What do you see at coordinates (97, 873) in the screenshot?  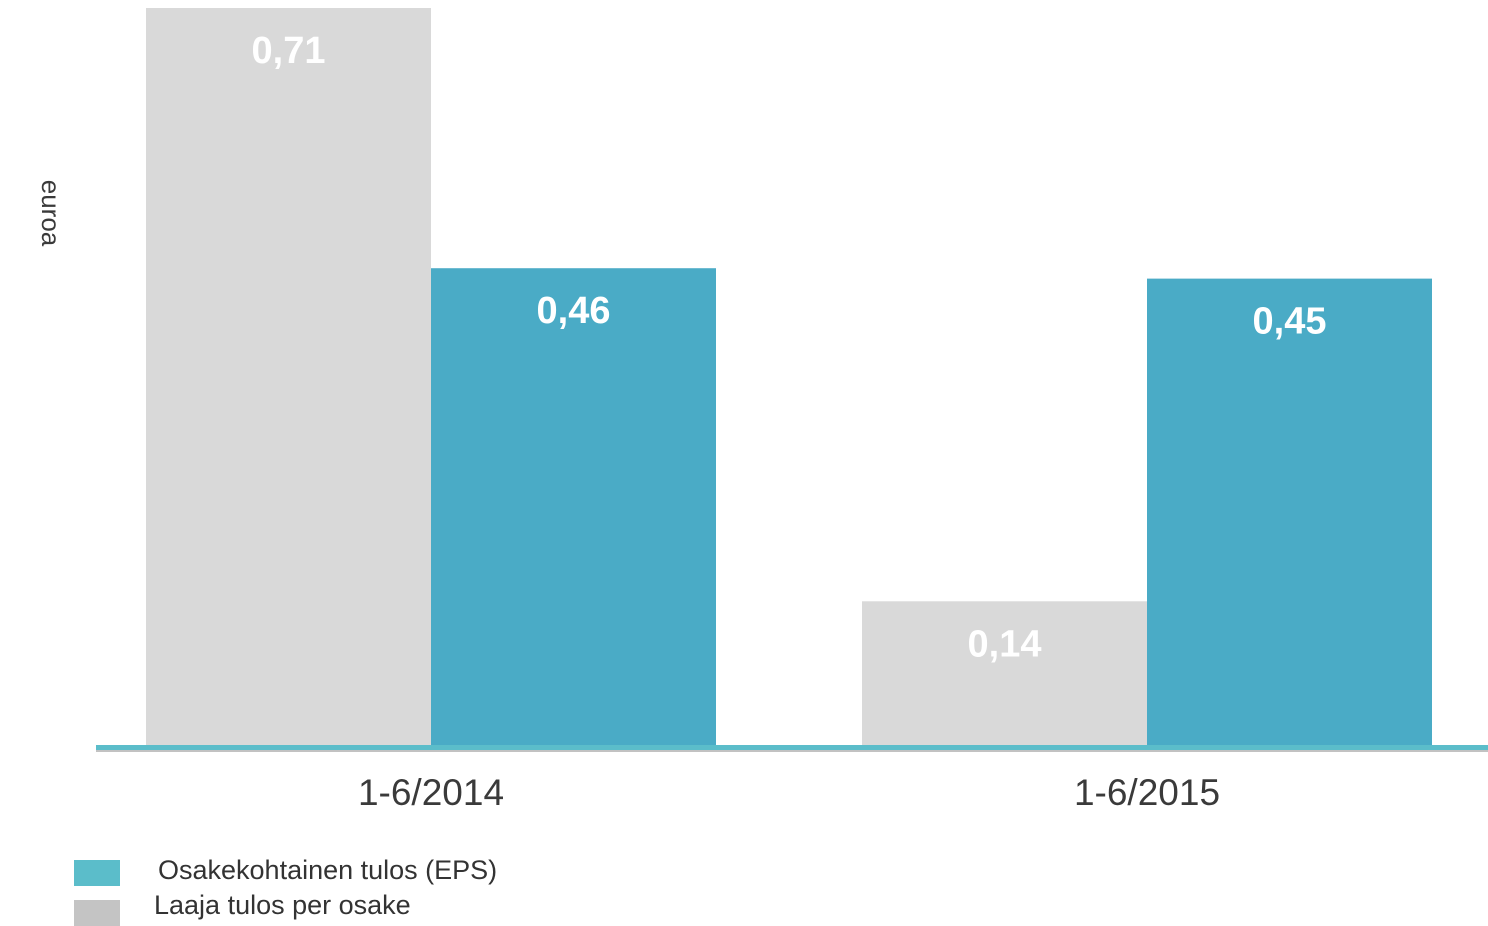 I see `legend-swatch-eps` at bounding box center [97, 873].